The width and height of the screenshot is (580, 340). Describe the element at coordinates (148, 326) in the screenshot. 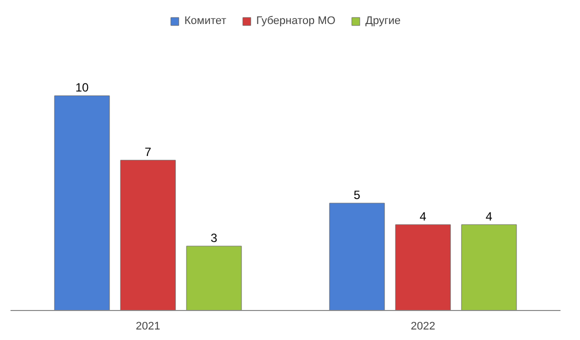

I see `x-tick-label: 2021` at that location.